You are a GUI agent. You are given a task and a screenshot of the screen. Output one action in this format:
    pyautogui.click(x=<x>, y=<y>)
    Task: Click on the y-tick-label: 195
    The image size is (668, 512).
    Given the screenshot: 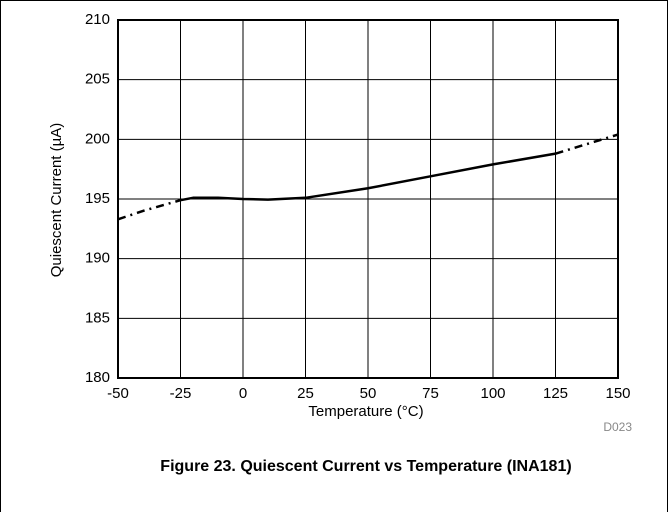 What is the action you would take?
    pyautogui.click(x=97, y=198)
    